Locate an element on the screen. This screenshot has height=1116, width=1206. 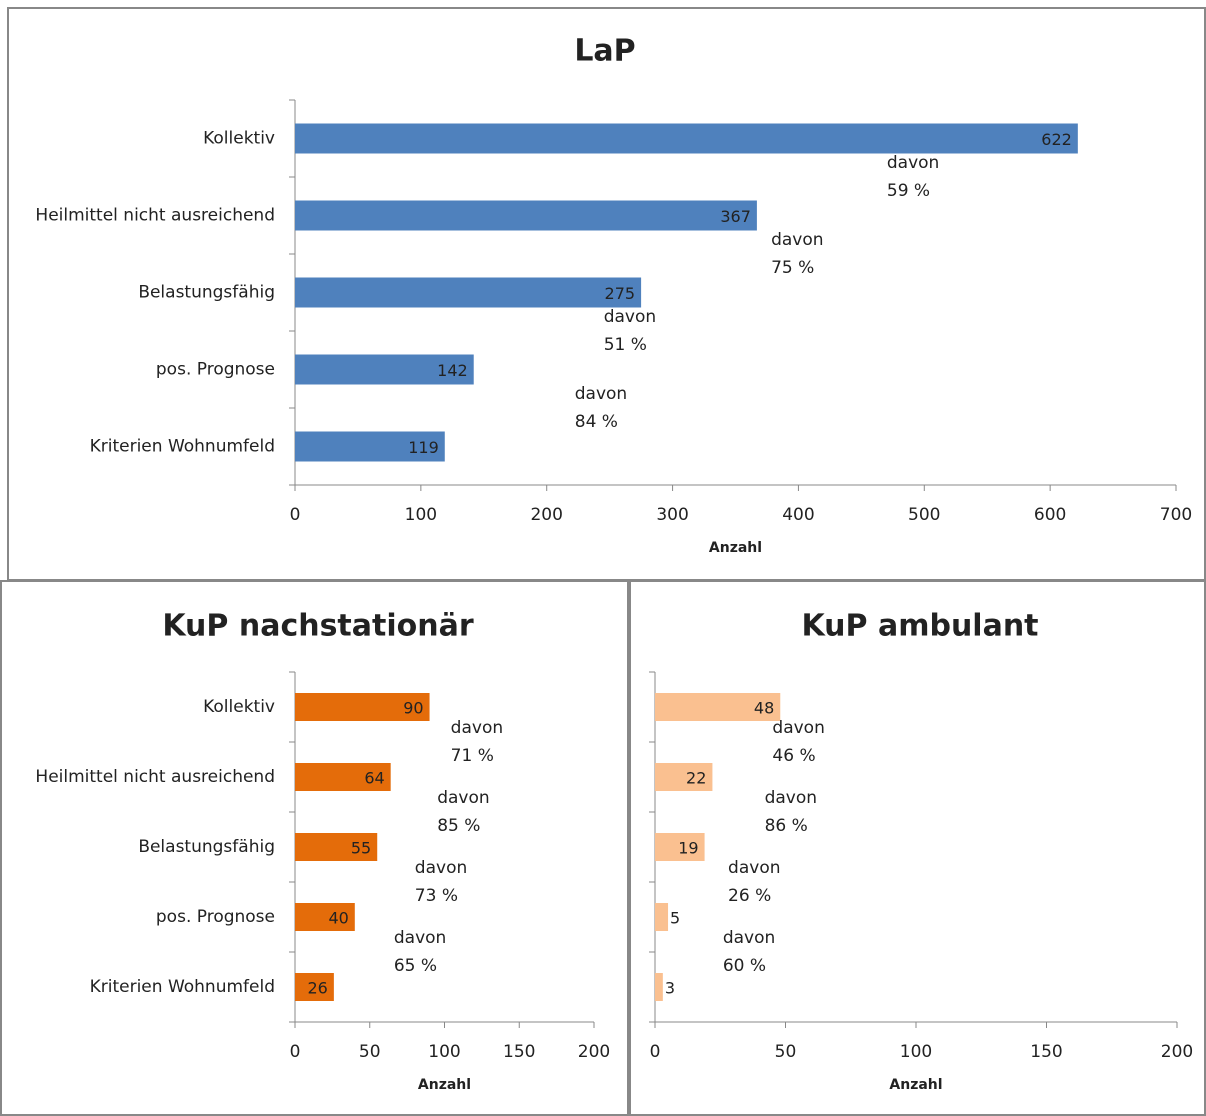
value-label: 622 is located at coordinates (1056, 139).